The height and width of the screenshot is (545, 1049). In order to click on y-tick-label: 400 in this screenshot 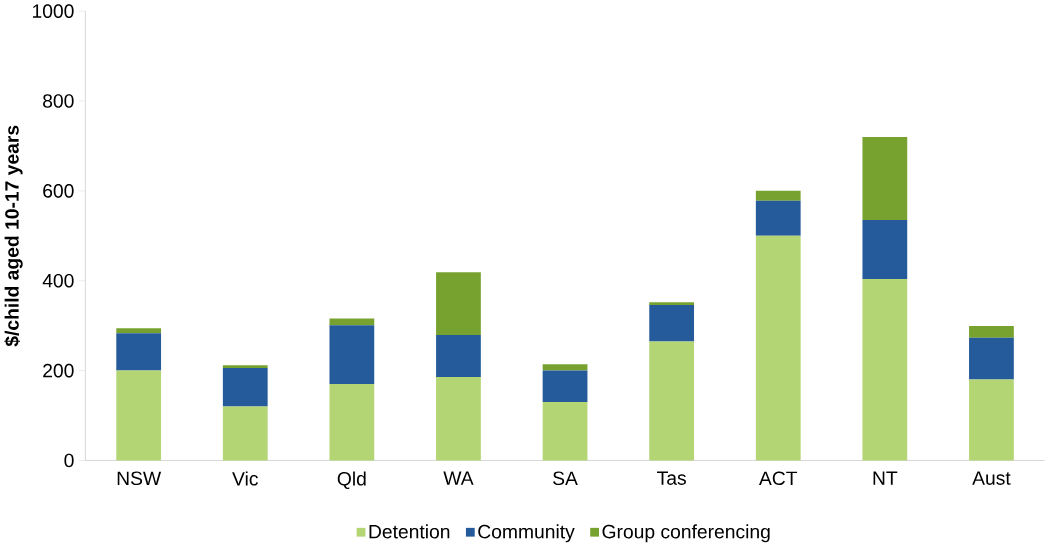, I will do `click(58, 280)`.